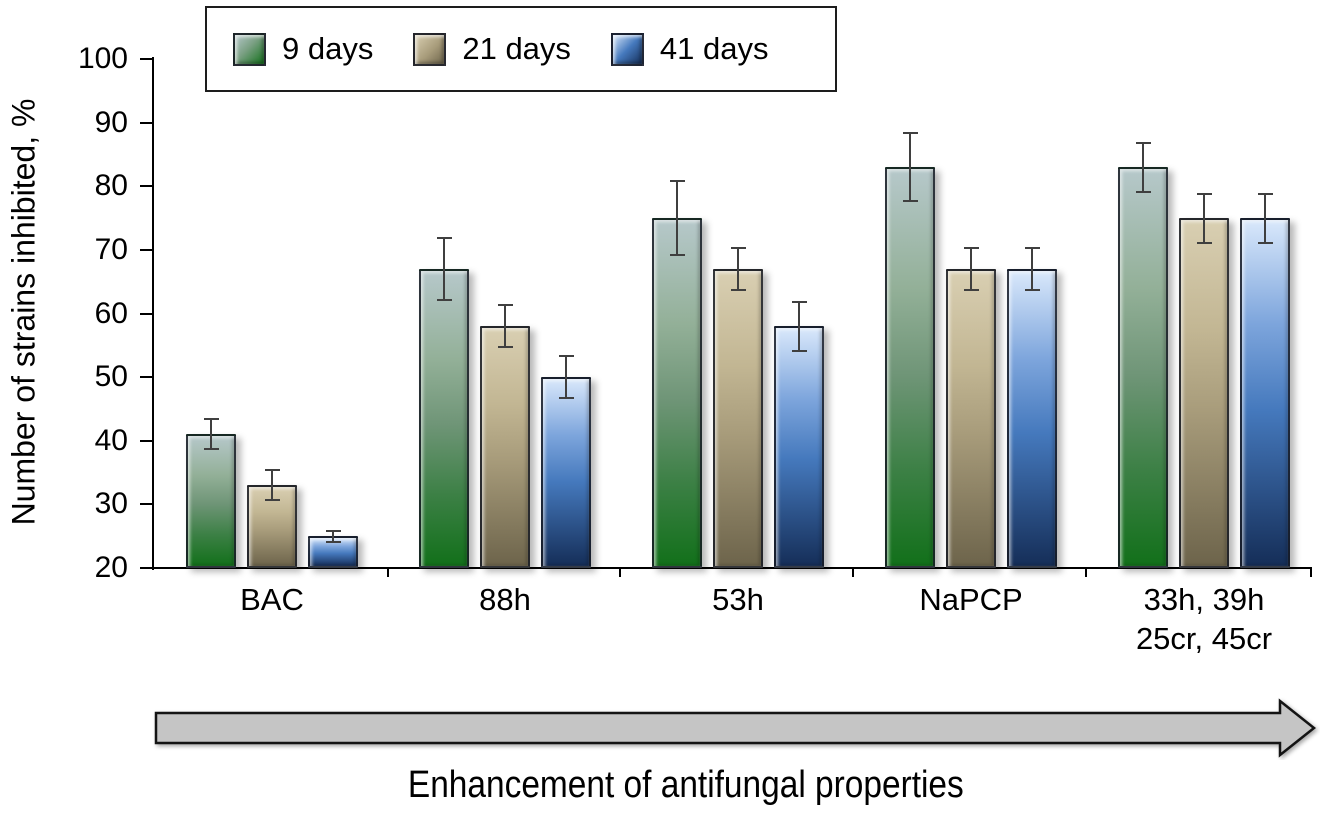 The width and height of the screenshot is (1323, 814). Describe the element at coordinates (505, 326) in the screenshot. I see `error-bar-21-days-88h` at that location.